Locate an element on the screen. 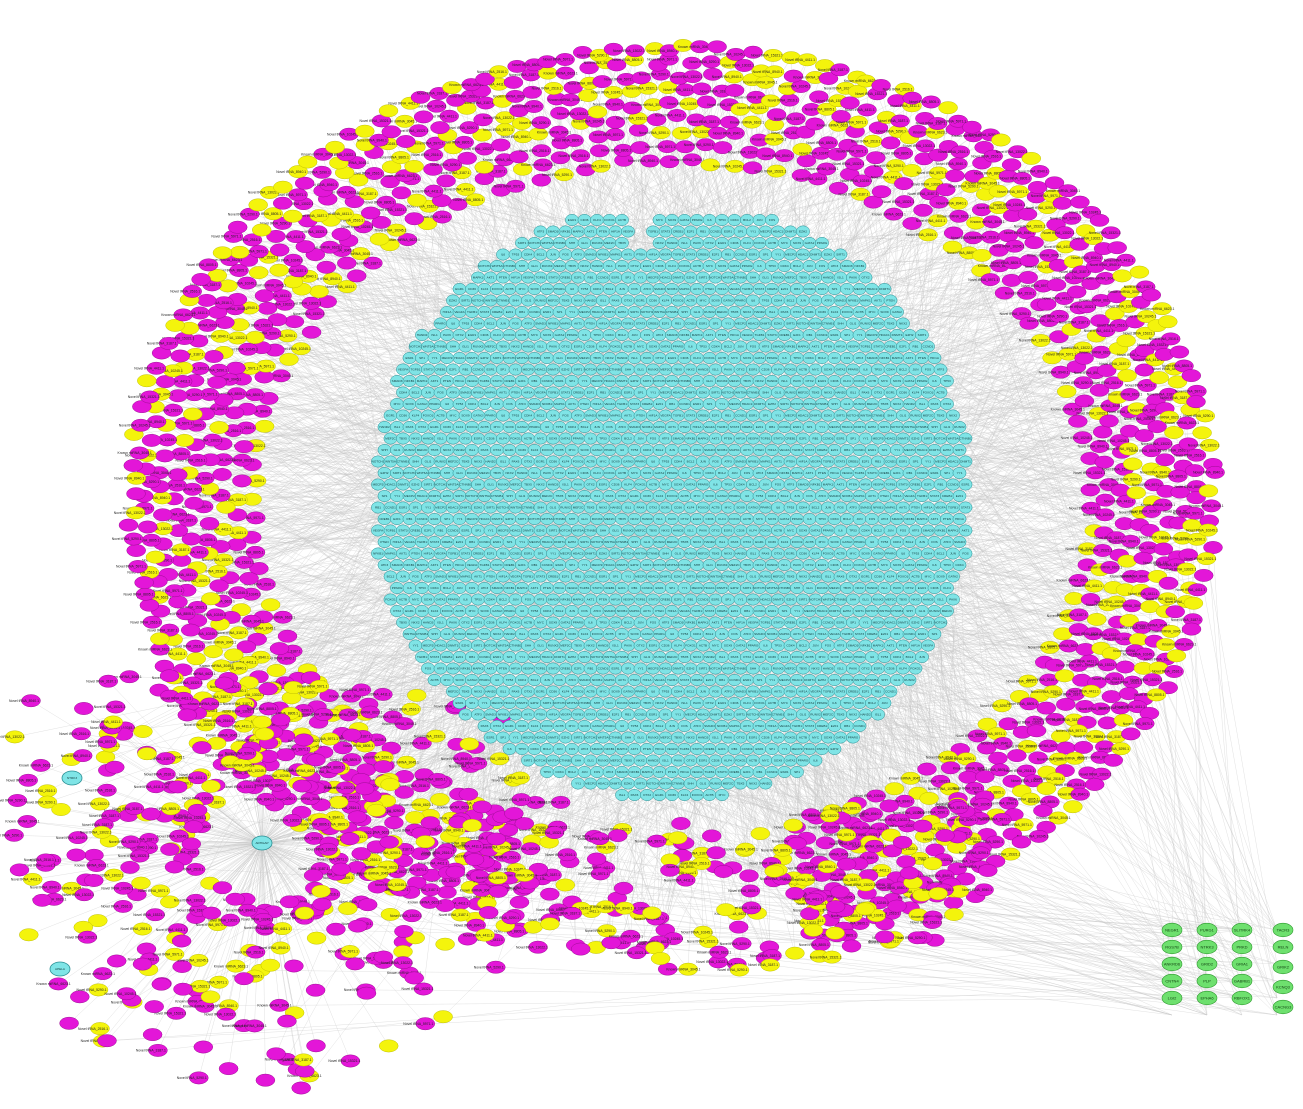 The height and width of the screenshot is (1109, 1303). node-label: Novel tRNA_8940.1 is located at coordinates (951, 164).